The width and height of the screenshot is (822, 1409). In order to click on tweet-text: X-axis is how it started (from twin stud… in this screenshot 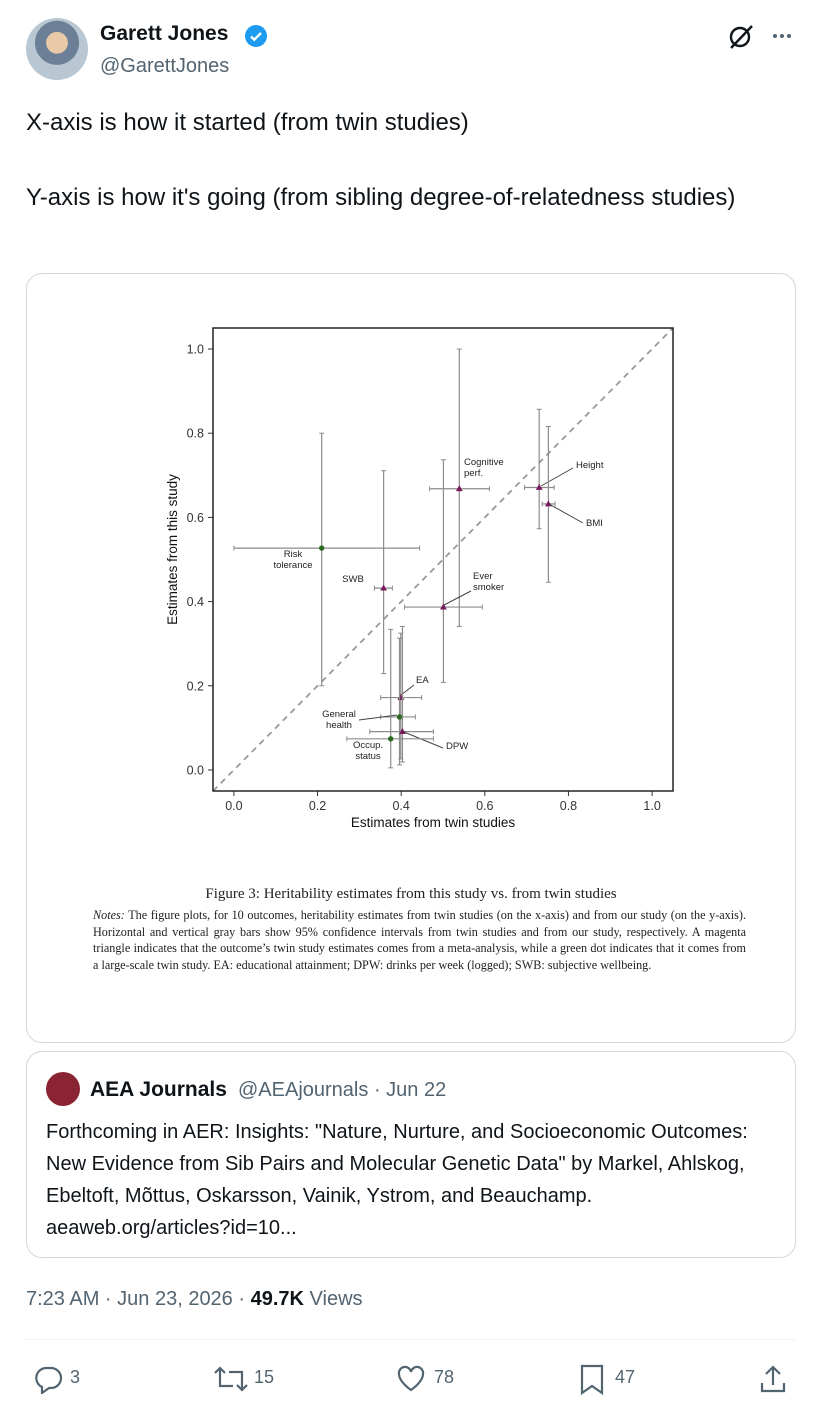, I will do `click(247, 122)`.